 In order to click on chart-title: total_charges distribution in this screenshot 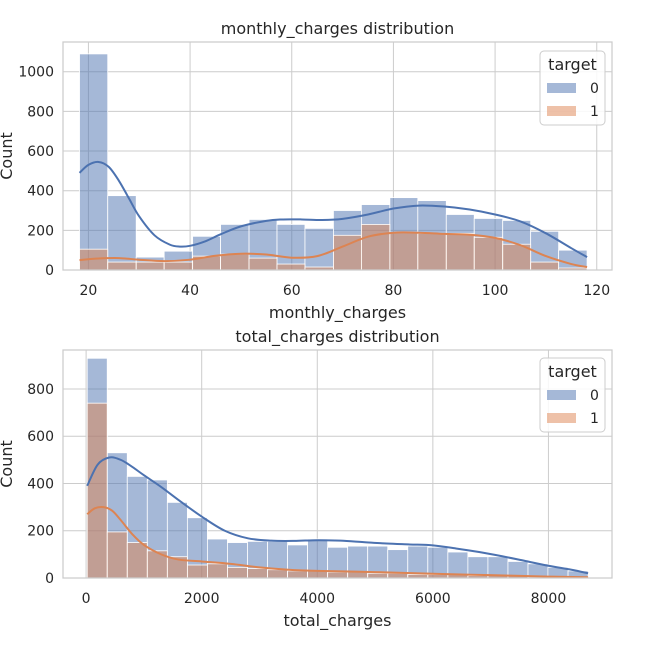, I will do `click(337, 337)`.